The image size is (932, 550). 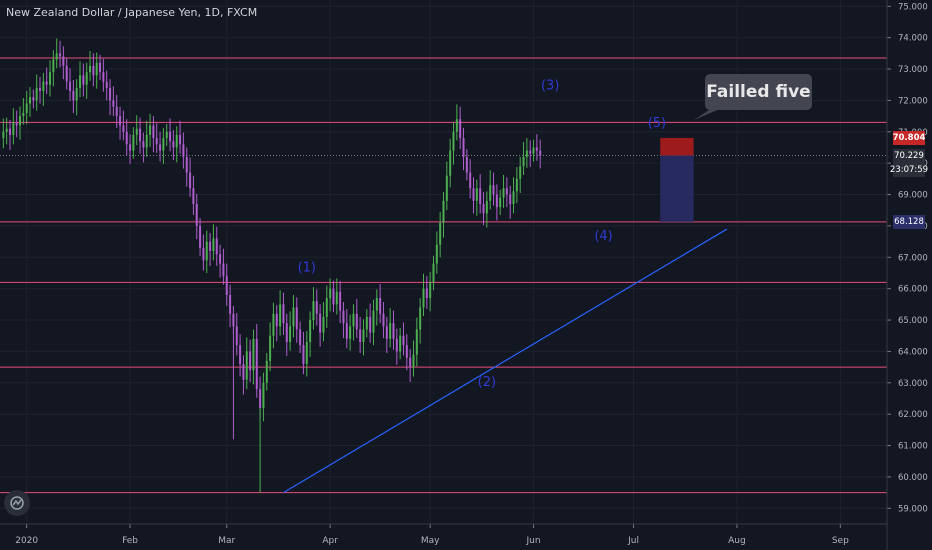 What do you see at coordinates (307, 267) in the screenshot?
I see `wave-label: (1)` at bounding box center [307, 267].